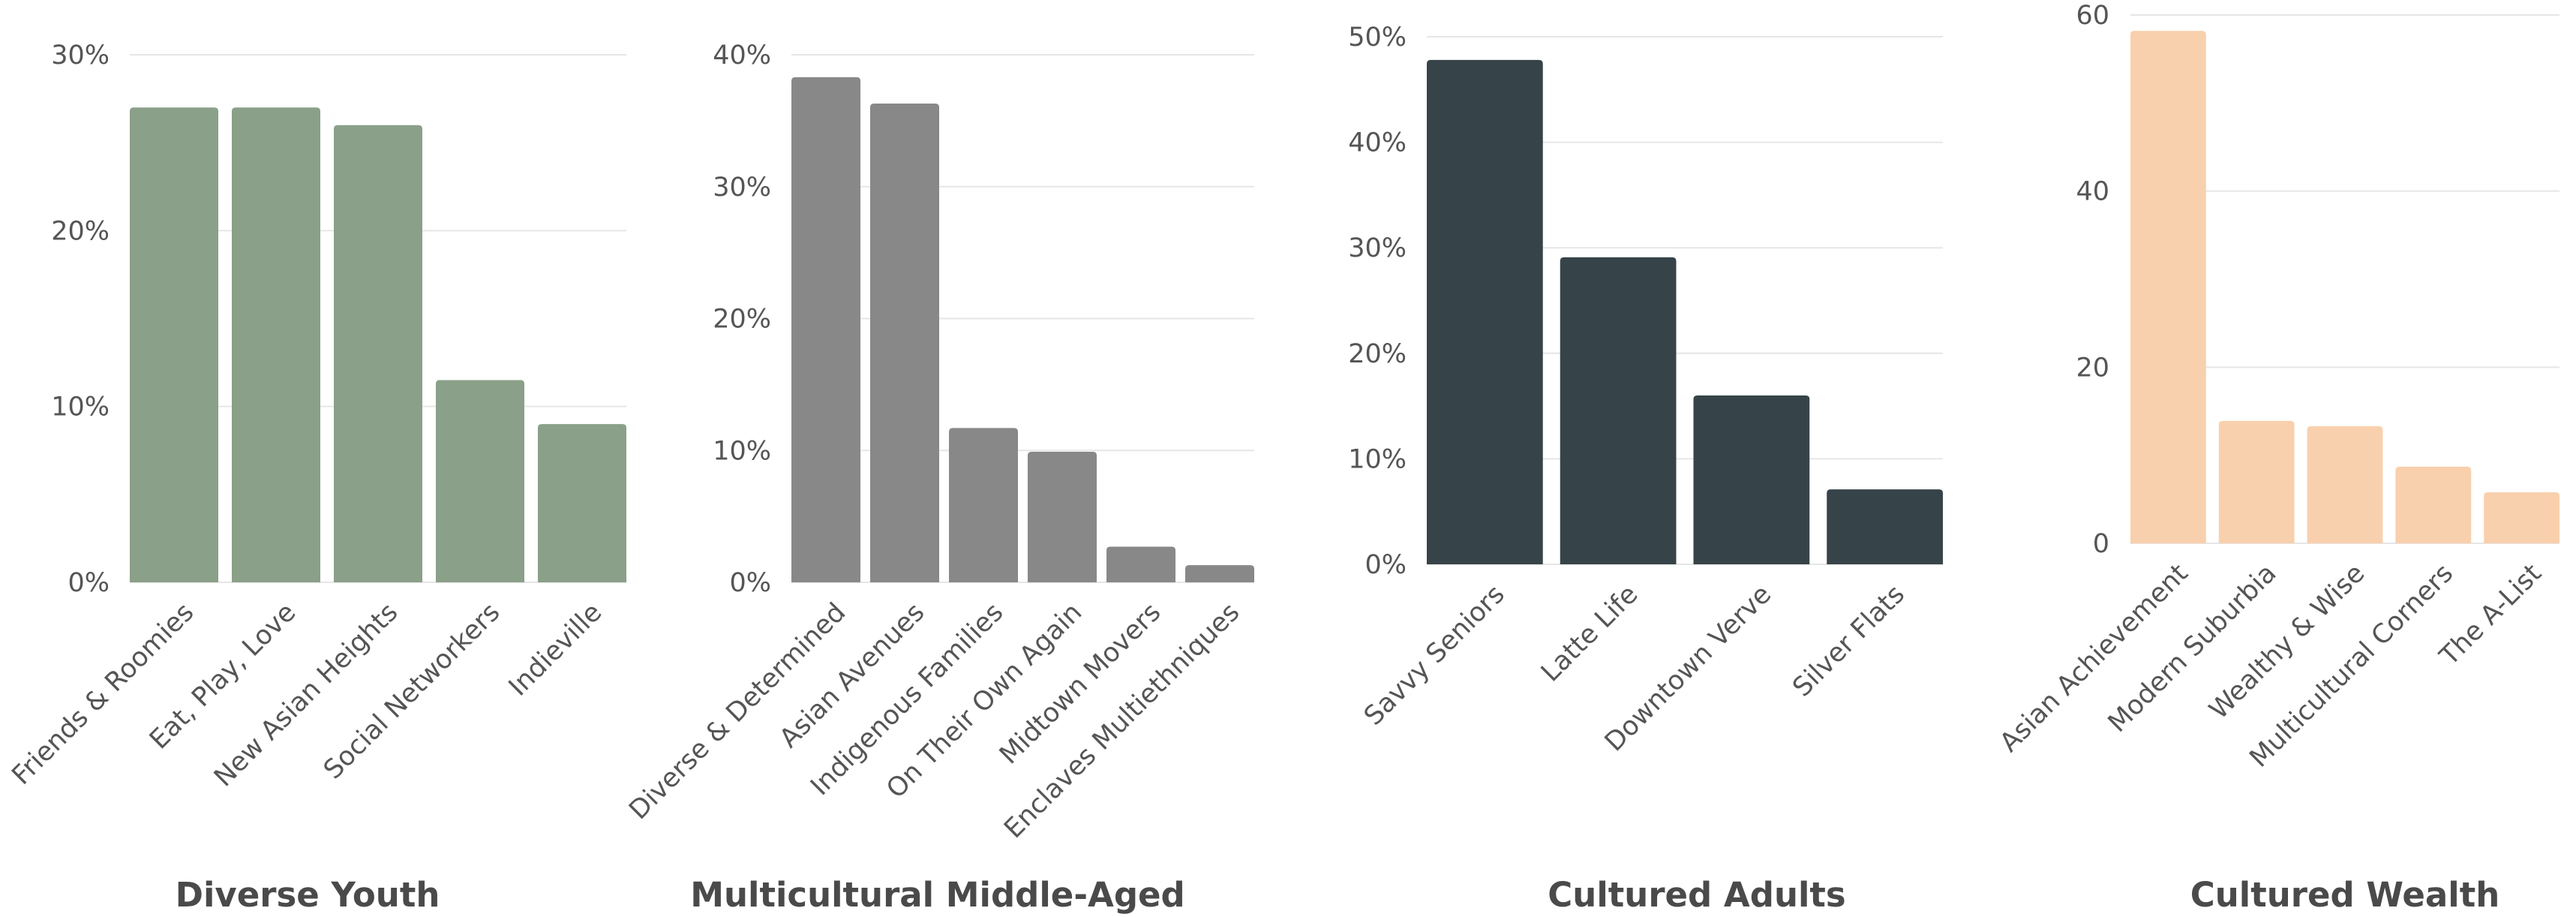 This screenshot has width=2576, height=917. I want to click on y-tick-label: 60, so click(2092, 16).